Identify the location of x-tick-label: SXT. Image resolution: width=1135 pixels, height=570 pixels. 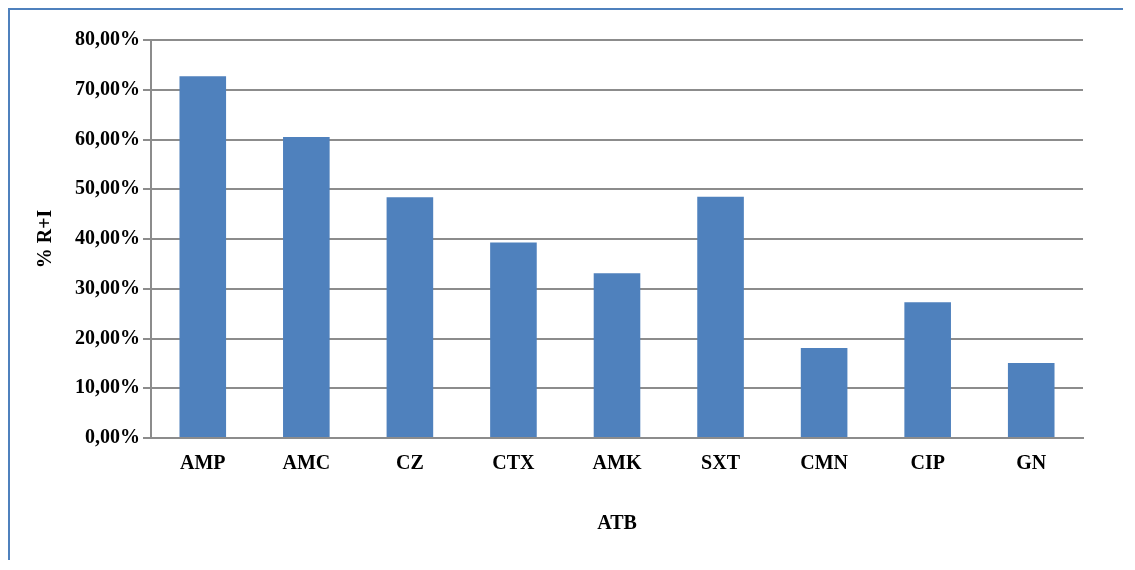
(721, 462).